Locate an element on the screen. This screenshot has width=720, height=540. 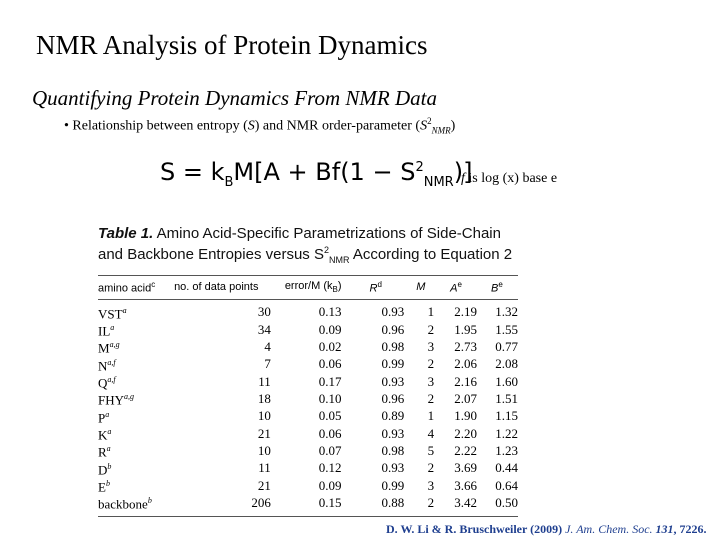
cell-amino-acid: Eb is located at coordinates (104, 486).